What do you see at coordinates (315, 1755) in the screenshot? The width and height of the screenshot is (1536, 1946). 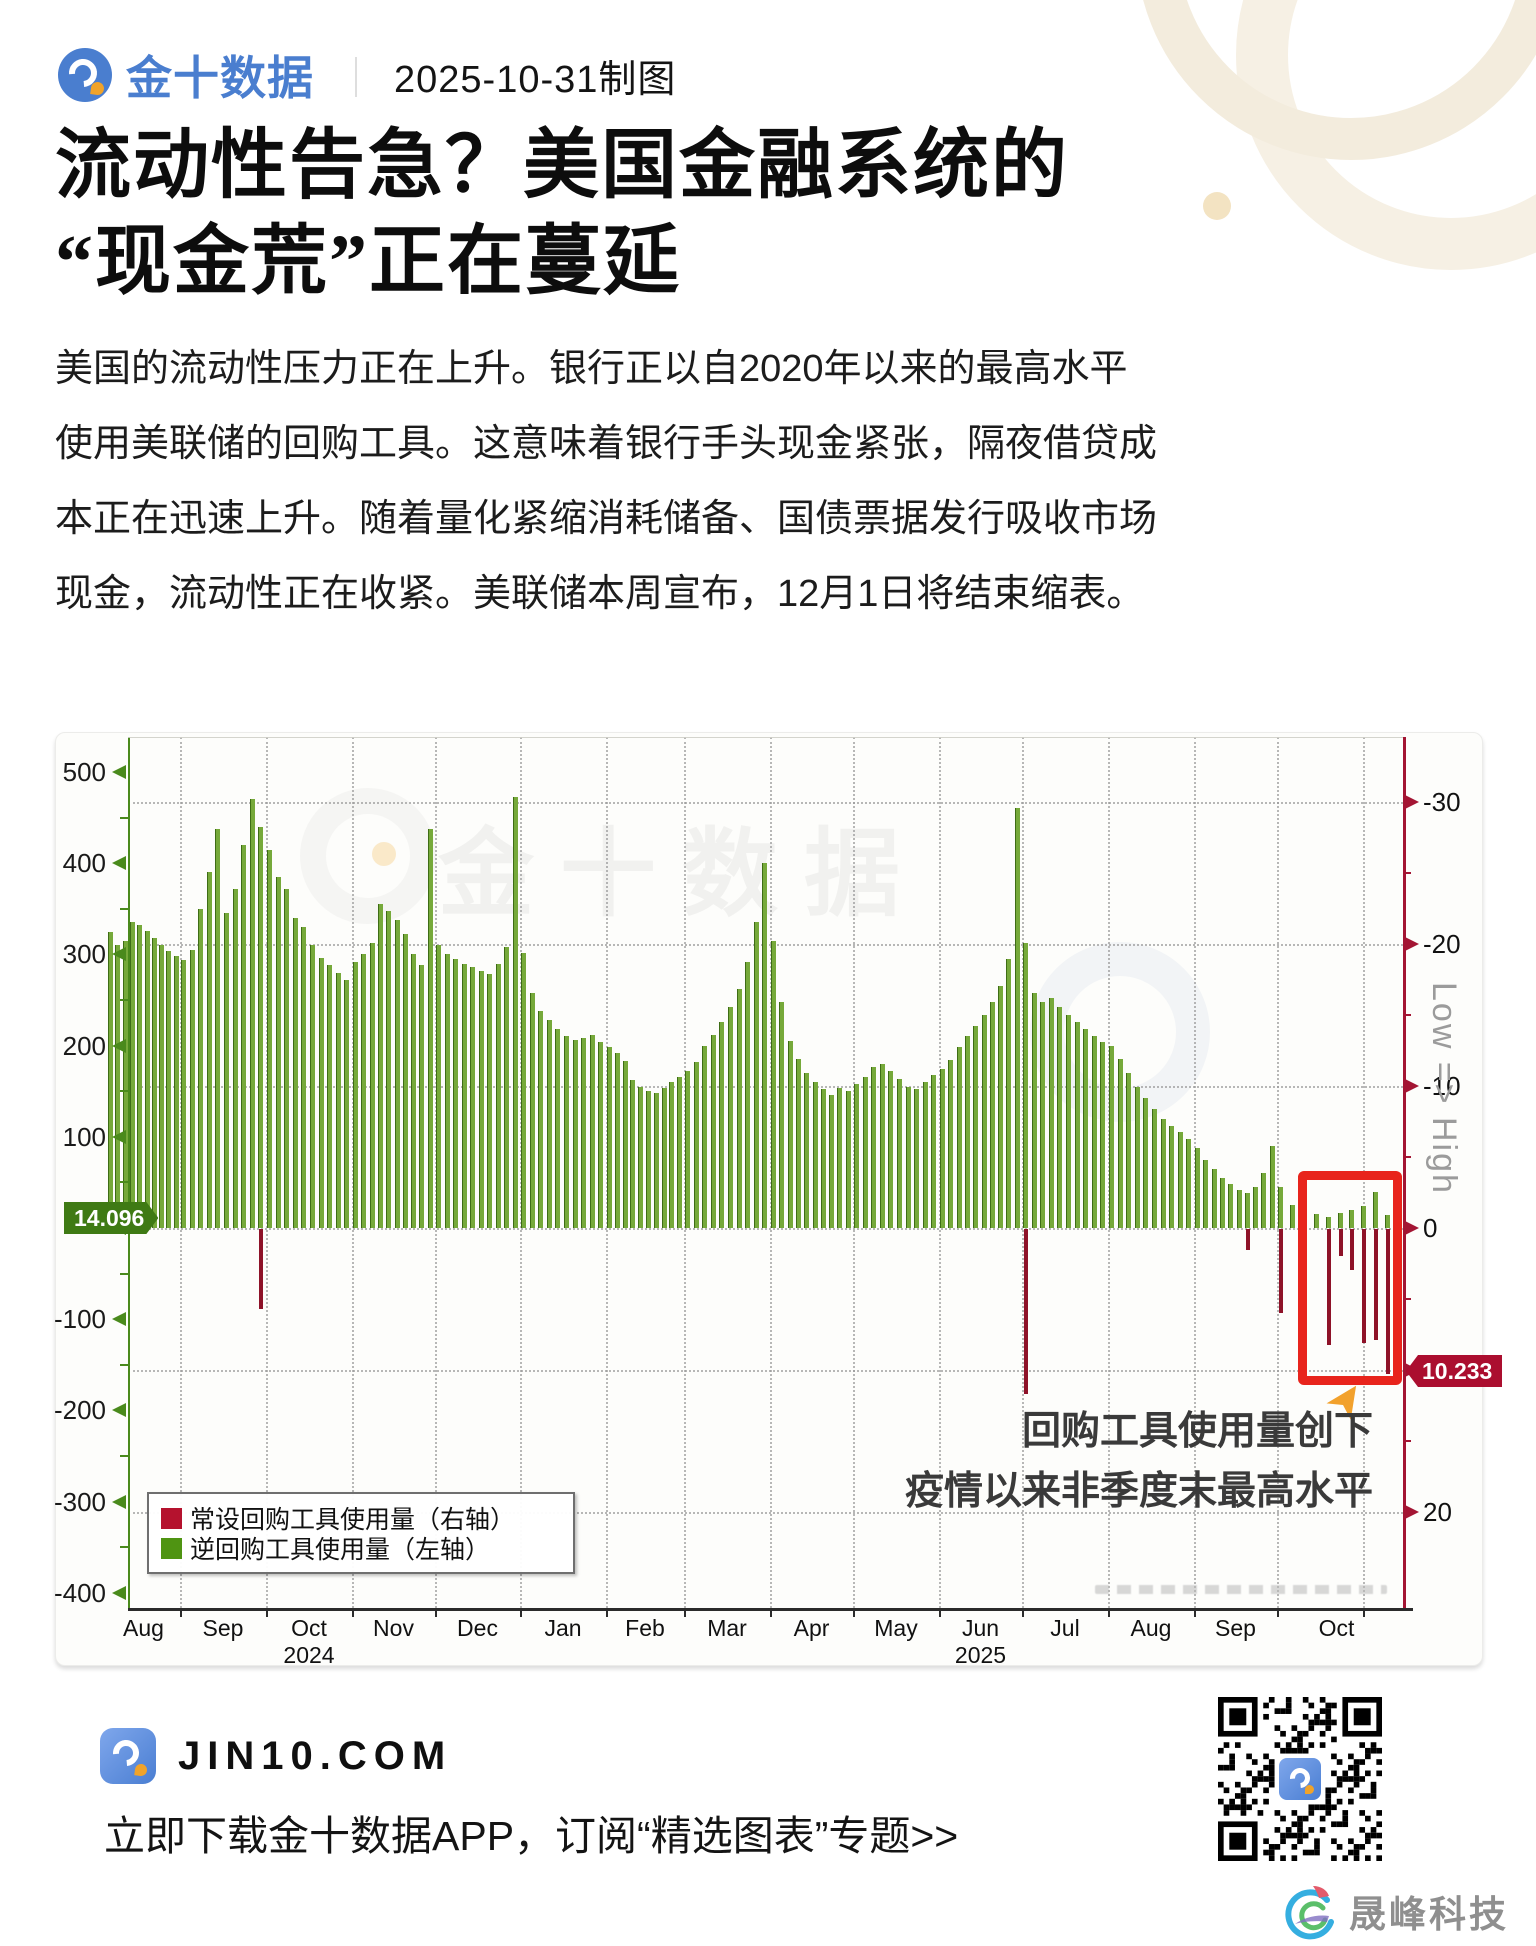 I see `site-link: JIN10.COM` at bounding box center [315, 1755].